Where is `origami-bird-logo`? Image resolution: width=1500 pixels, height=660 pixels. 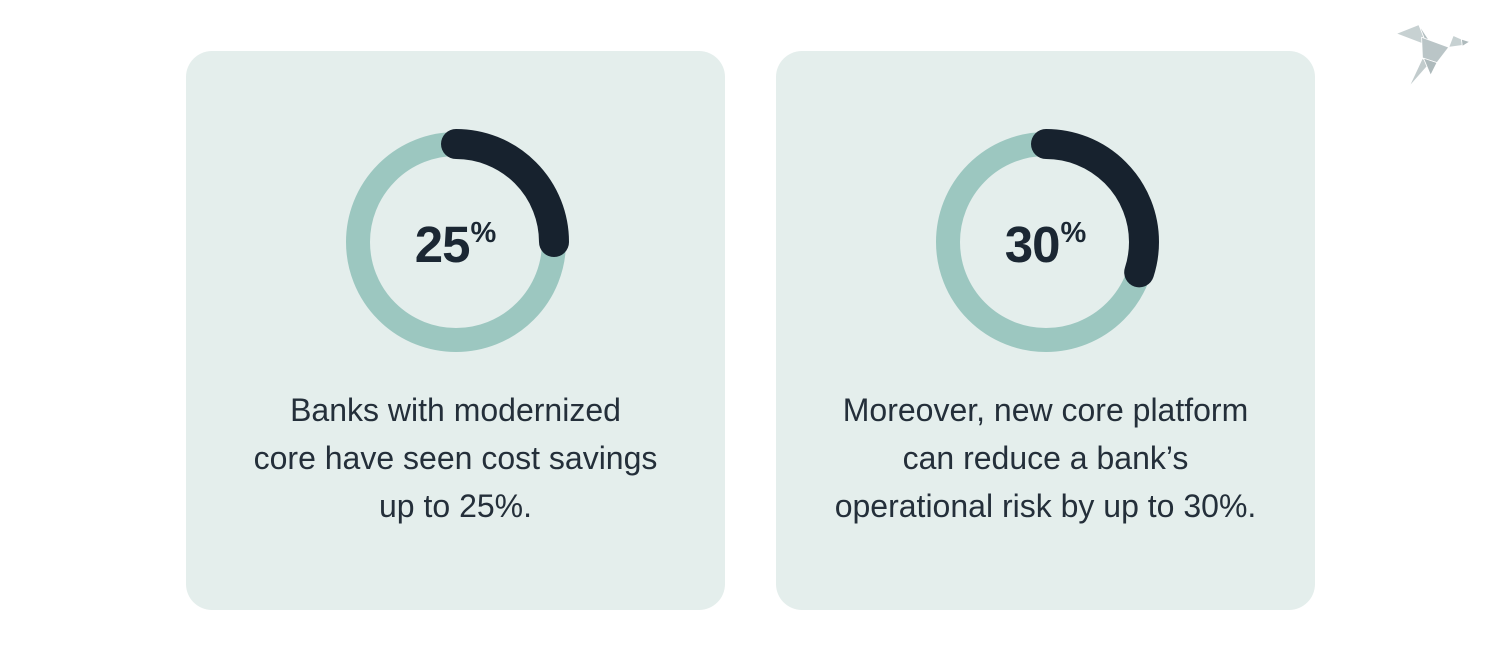
origami-bird-logo is located at coordinates (1432, 59).